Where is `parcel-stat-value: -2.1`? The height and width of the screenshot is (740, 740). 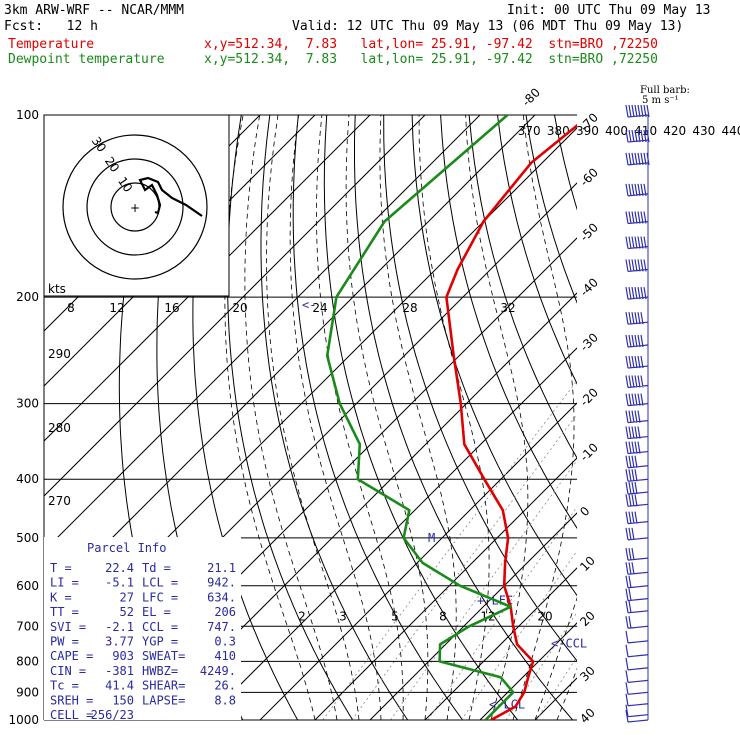
parcel-stat-value: -2.1 is located at coordinates (119, 627).